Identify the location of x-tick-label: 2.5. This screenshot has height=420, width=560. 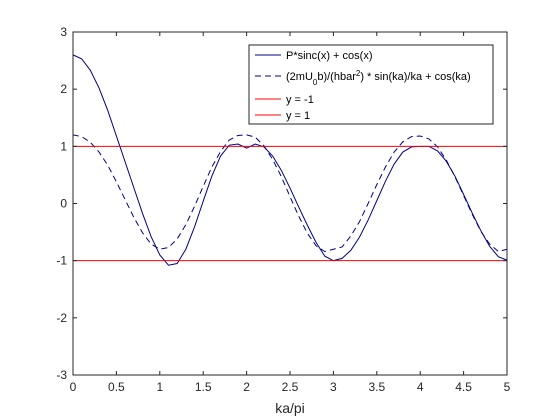
(290, 387).